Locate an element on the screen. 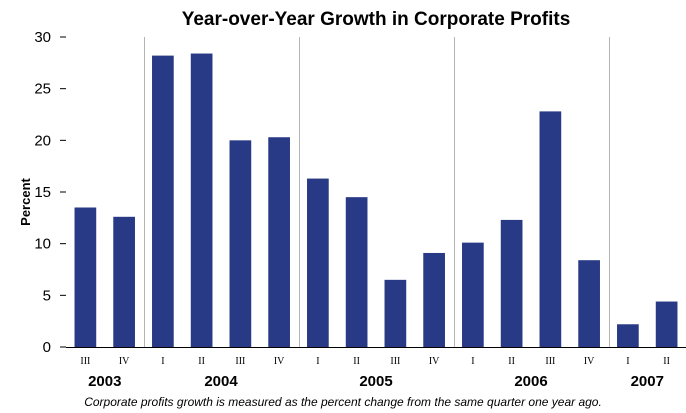 The height and width of the screenshot is (413, 686). year-label: 2003 is located at coordinates (104, 381).